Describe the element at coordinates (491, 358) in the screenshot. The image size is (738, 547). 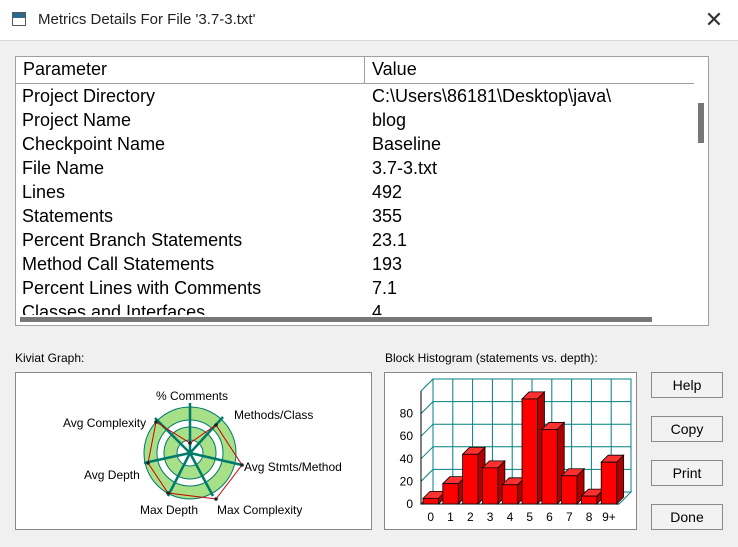
I see `block-histogram-label: Block Histogram (statements vs. depth):` at that location.